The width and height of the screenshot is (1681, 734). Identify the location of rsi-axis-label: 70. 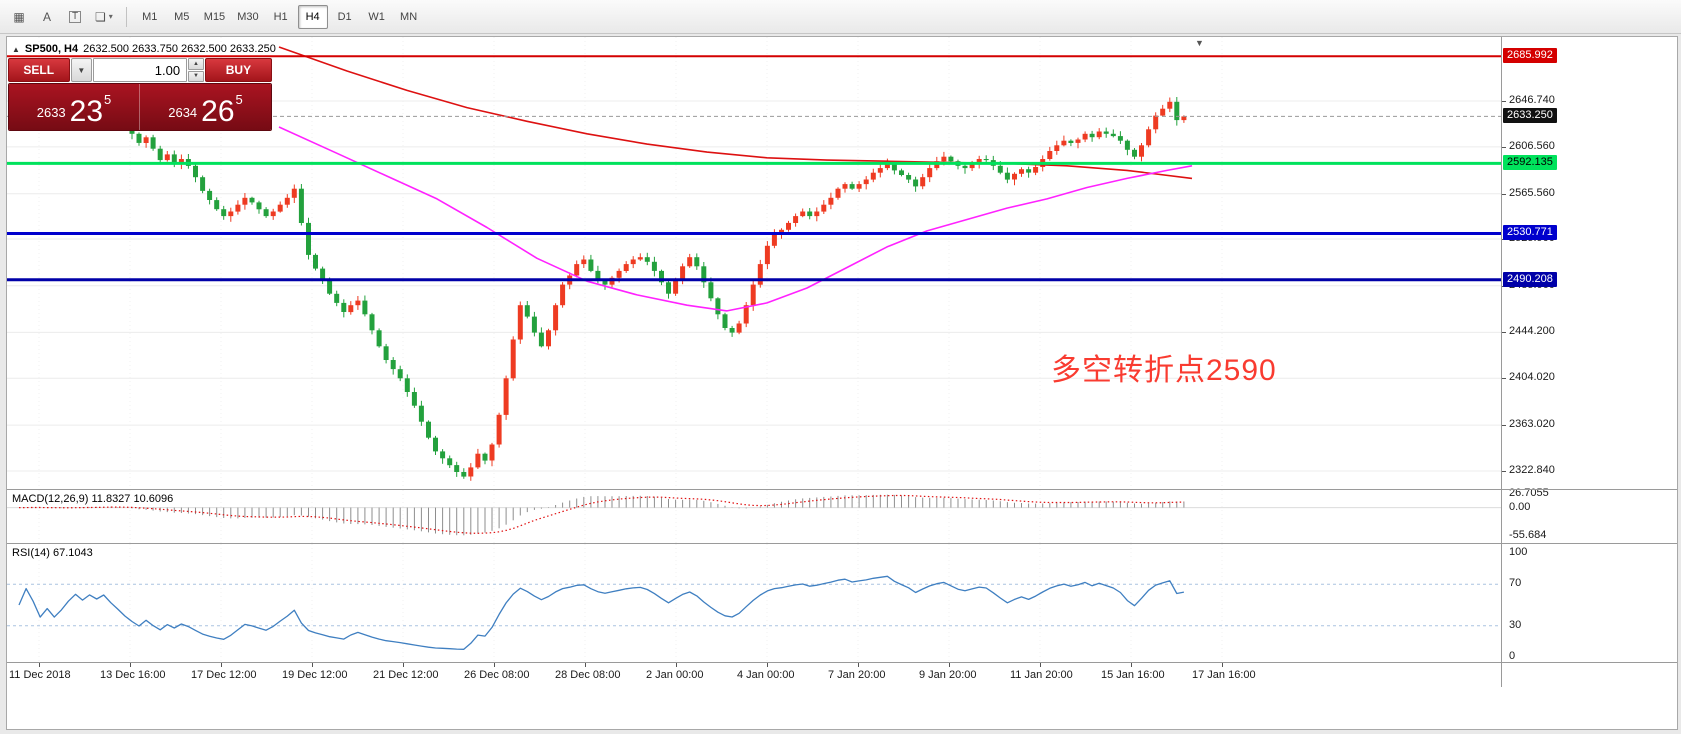
(1515, 583).